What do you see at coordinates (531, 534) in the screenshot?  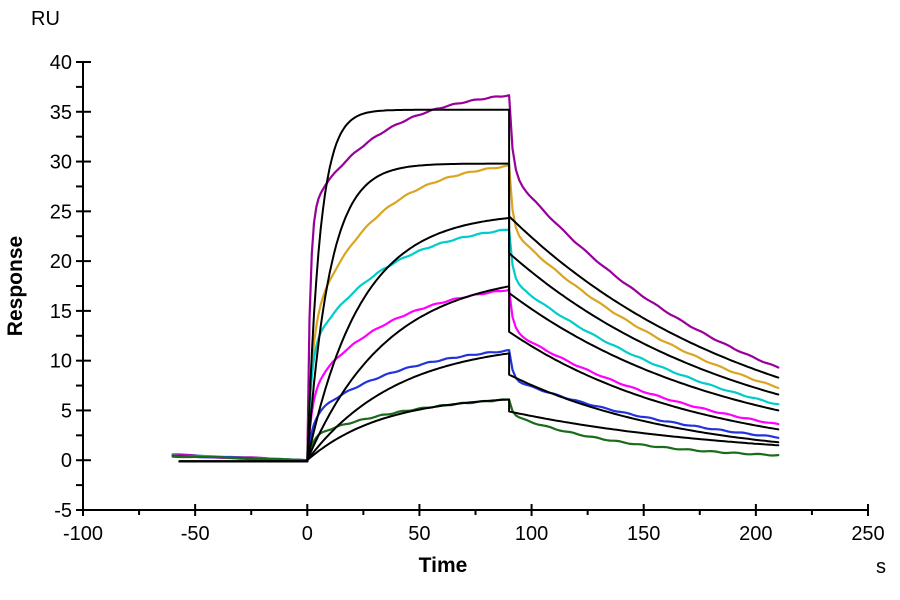 I see `x-tick-label: 100` at bounding box center [531, 534].